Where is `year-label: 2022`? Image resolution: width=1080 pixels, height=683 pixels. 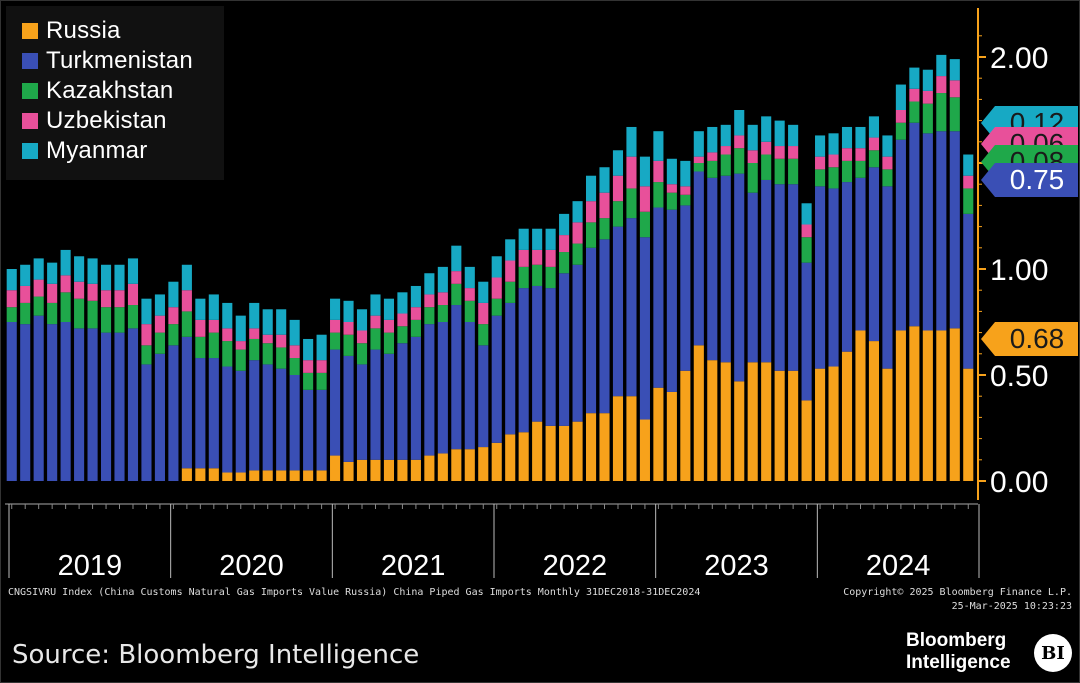
year-label: 2022 is located at coordinates (575, 566).